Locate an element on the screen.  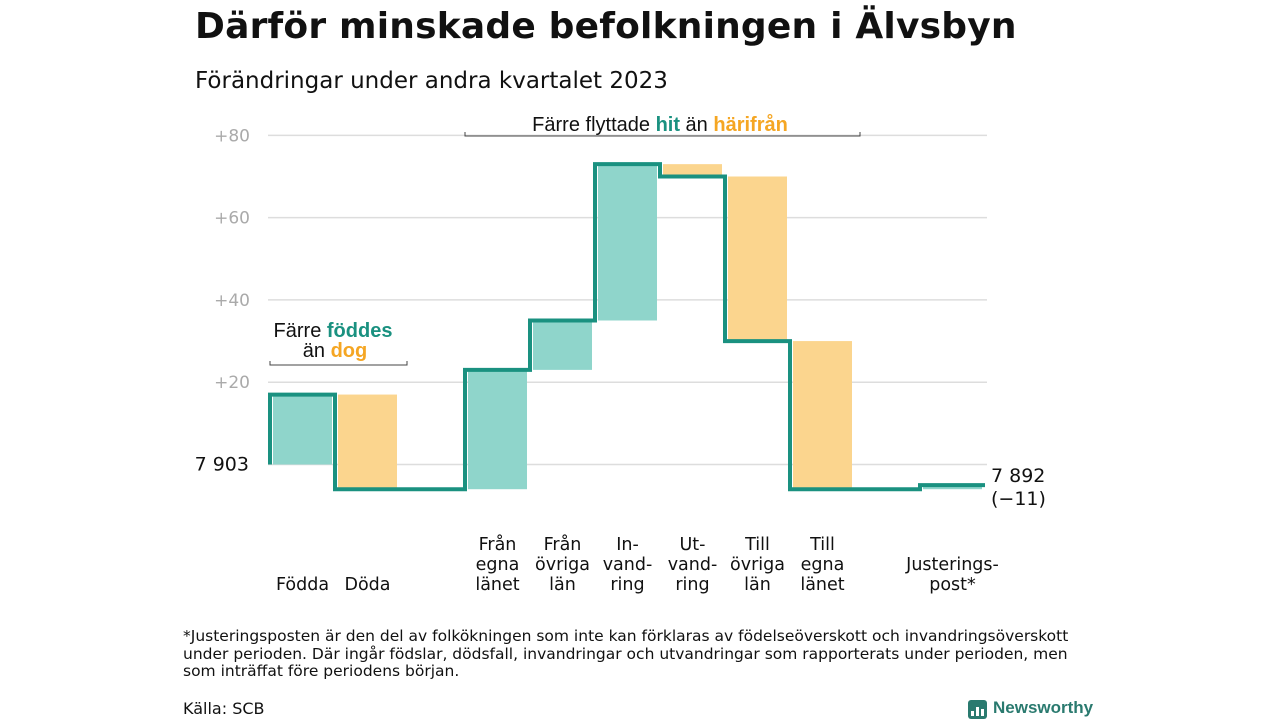
annotation-births: Färre föddes is located at coordinates (333, 331).